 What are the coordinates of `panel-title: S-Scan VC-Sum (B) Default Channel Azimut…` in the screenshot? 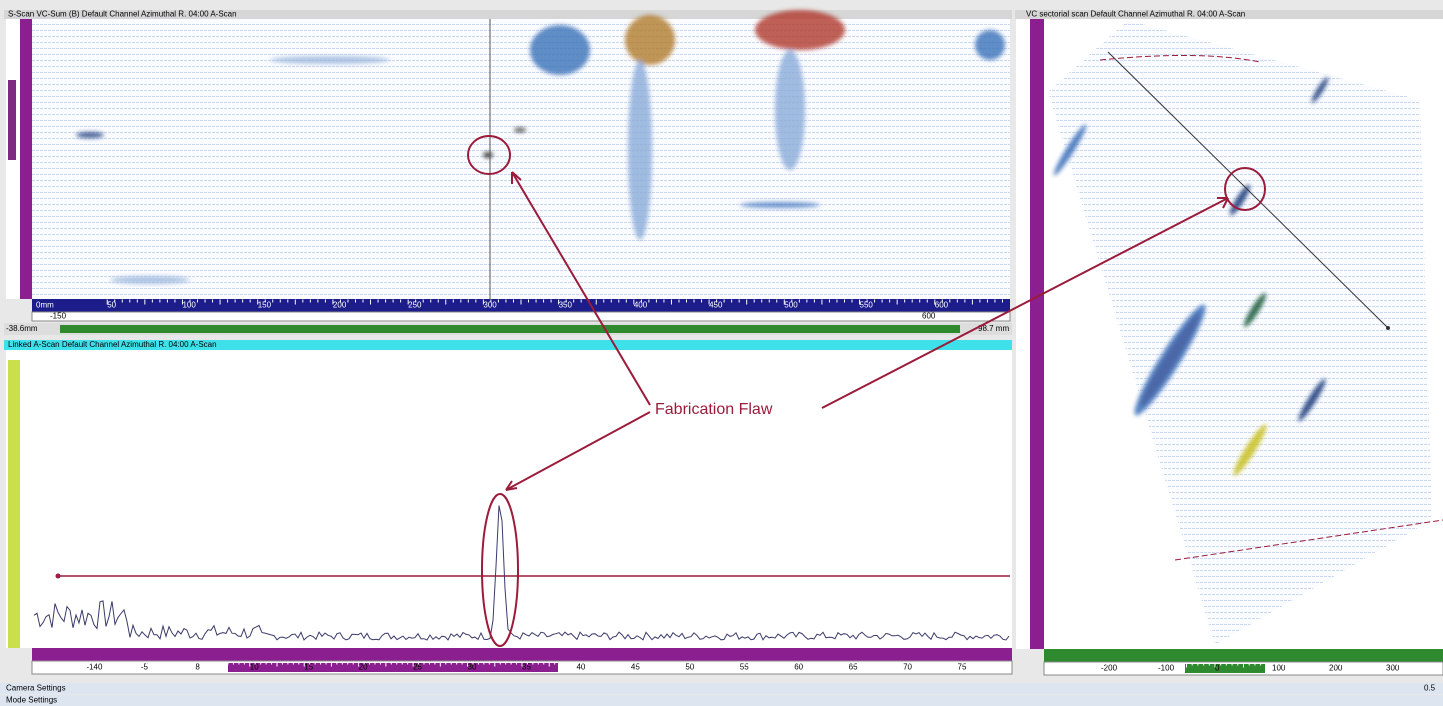 It's located at (122, 14).